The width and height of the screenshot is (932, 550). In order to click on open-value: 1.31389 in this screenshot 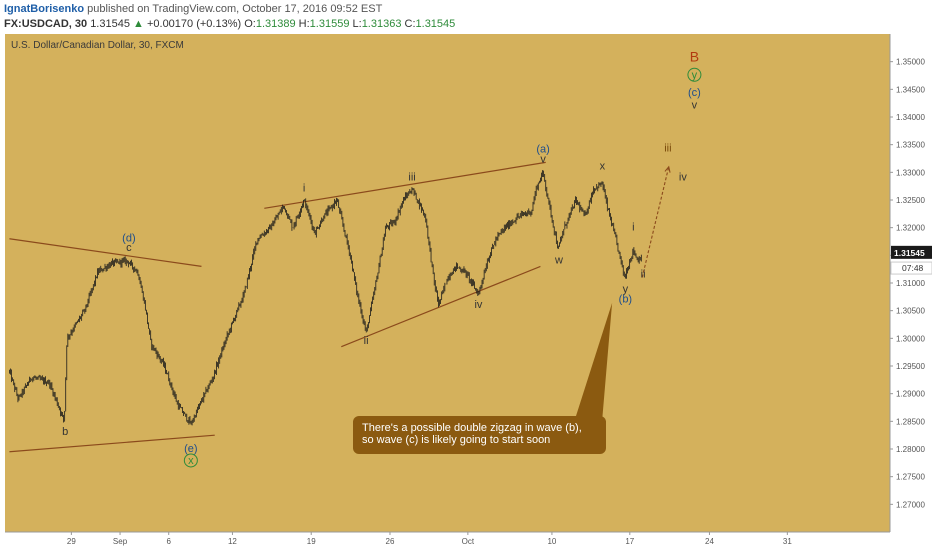, I will do `click(275, 24)`.